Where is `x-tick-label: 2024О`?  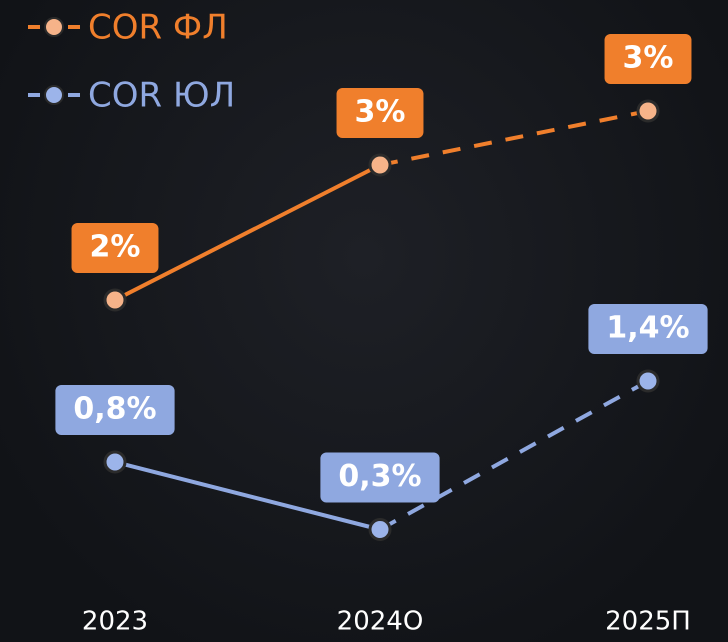 x-tick-label: 2024О is located at coordinates (380, 622).